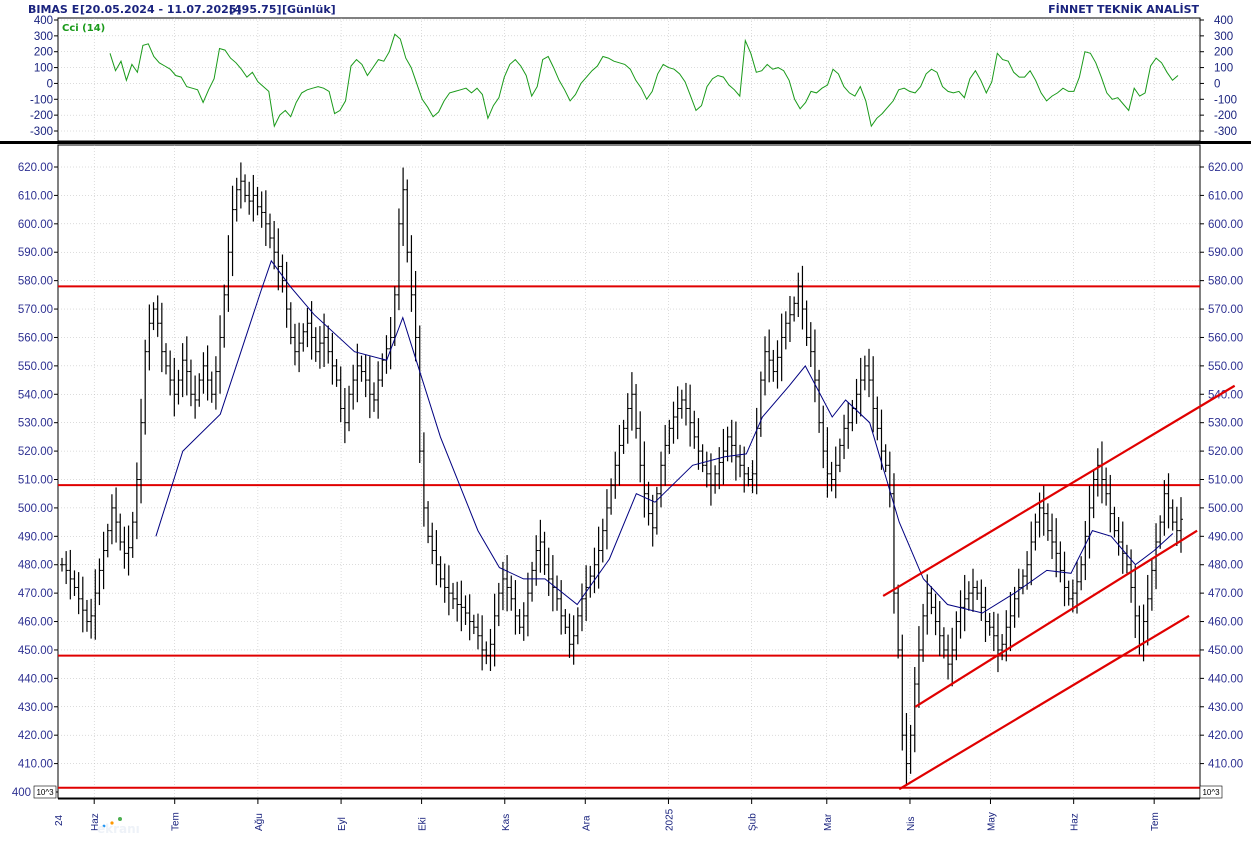 The image size is (1251, 841). What do you see at coordinates (1225, 765) in the screenshot?
I see `price-tick-label: 410.00` at bounding box center [1225, 765].